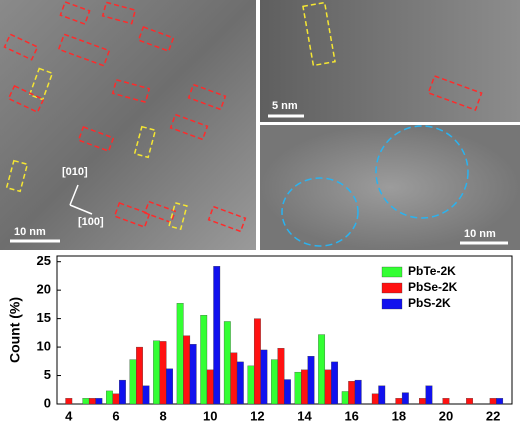 Image resolution: width=520 pixels, height=427 pixels. I want to click on x-tick-label: 10, so click(210, 415).